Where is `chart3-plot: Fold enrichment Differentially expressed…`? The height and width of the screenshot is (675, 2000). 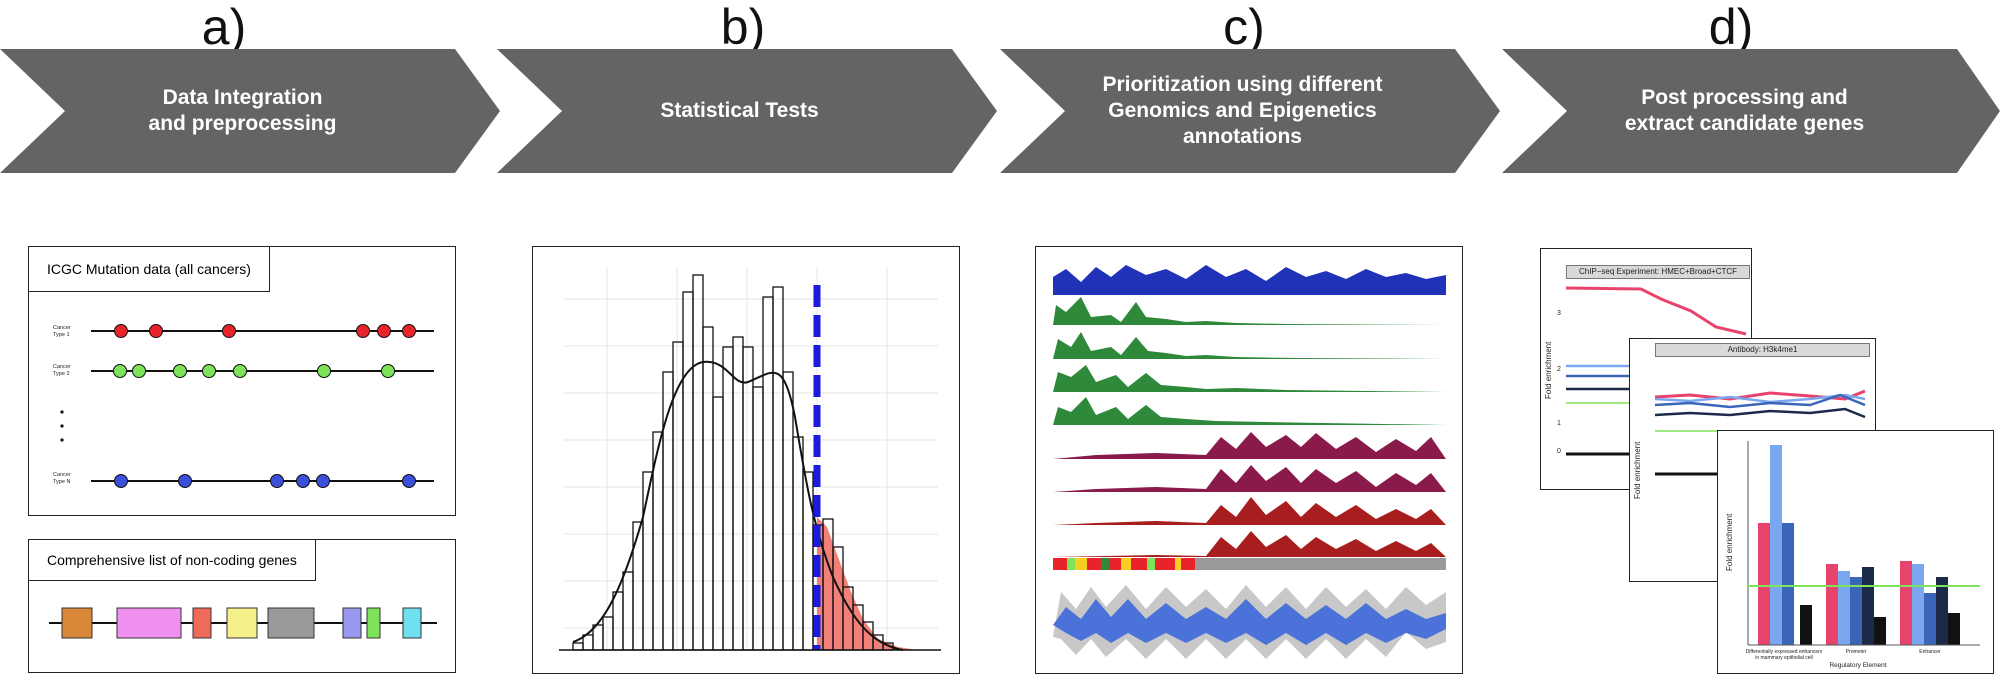
chart3-plot: Fold enrichment Differentially expressed… is located at coordinates (1852, 555).